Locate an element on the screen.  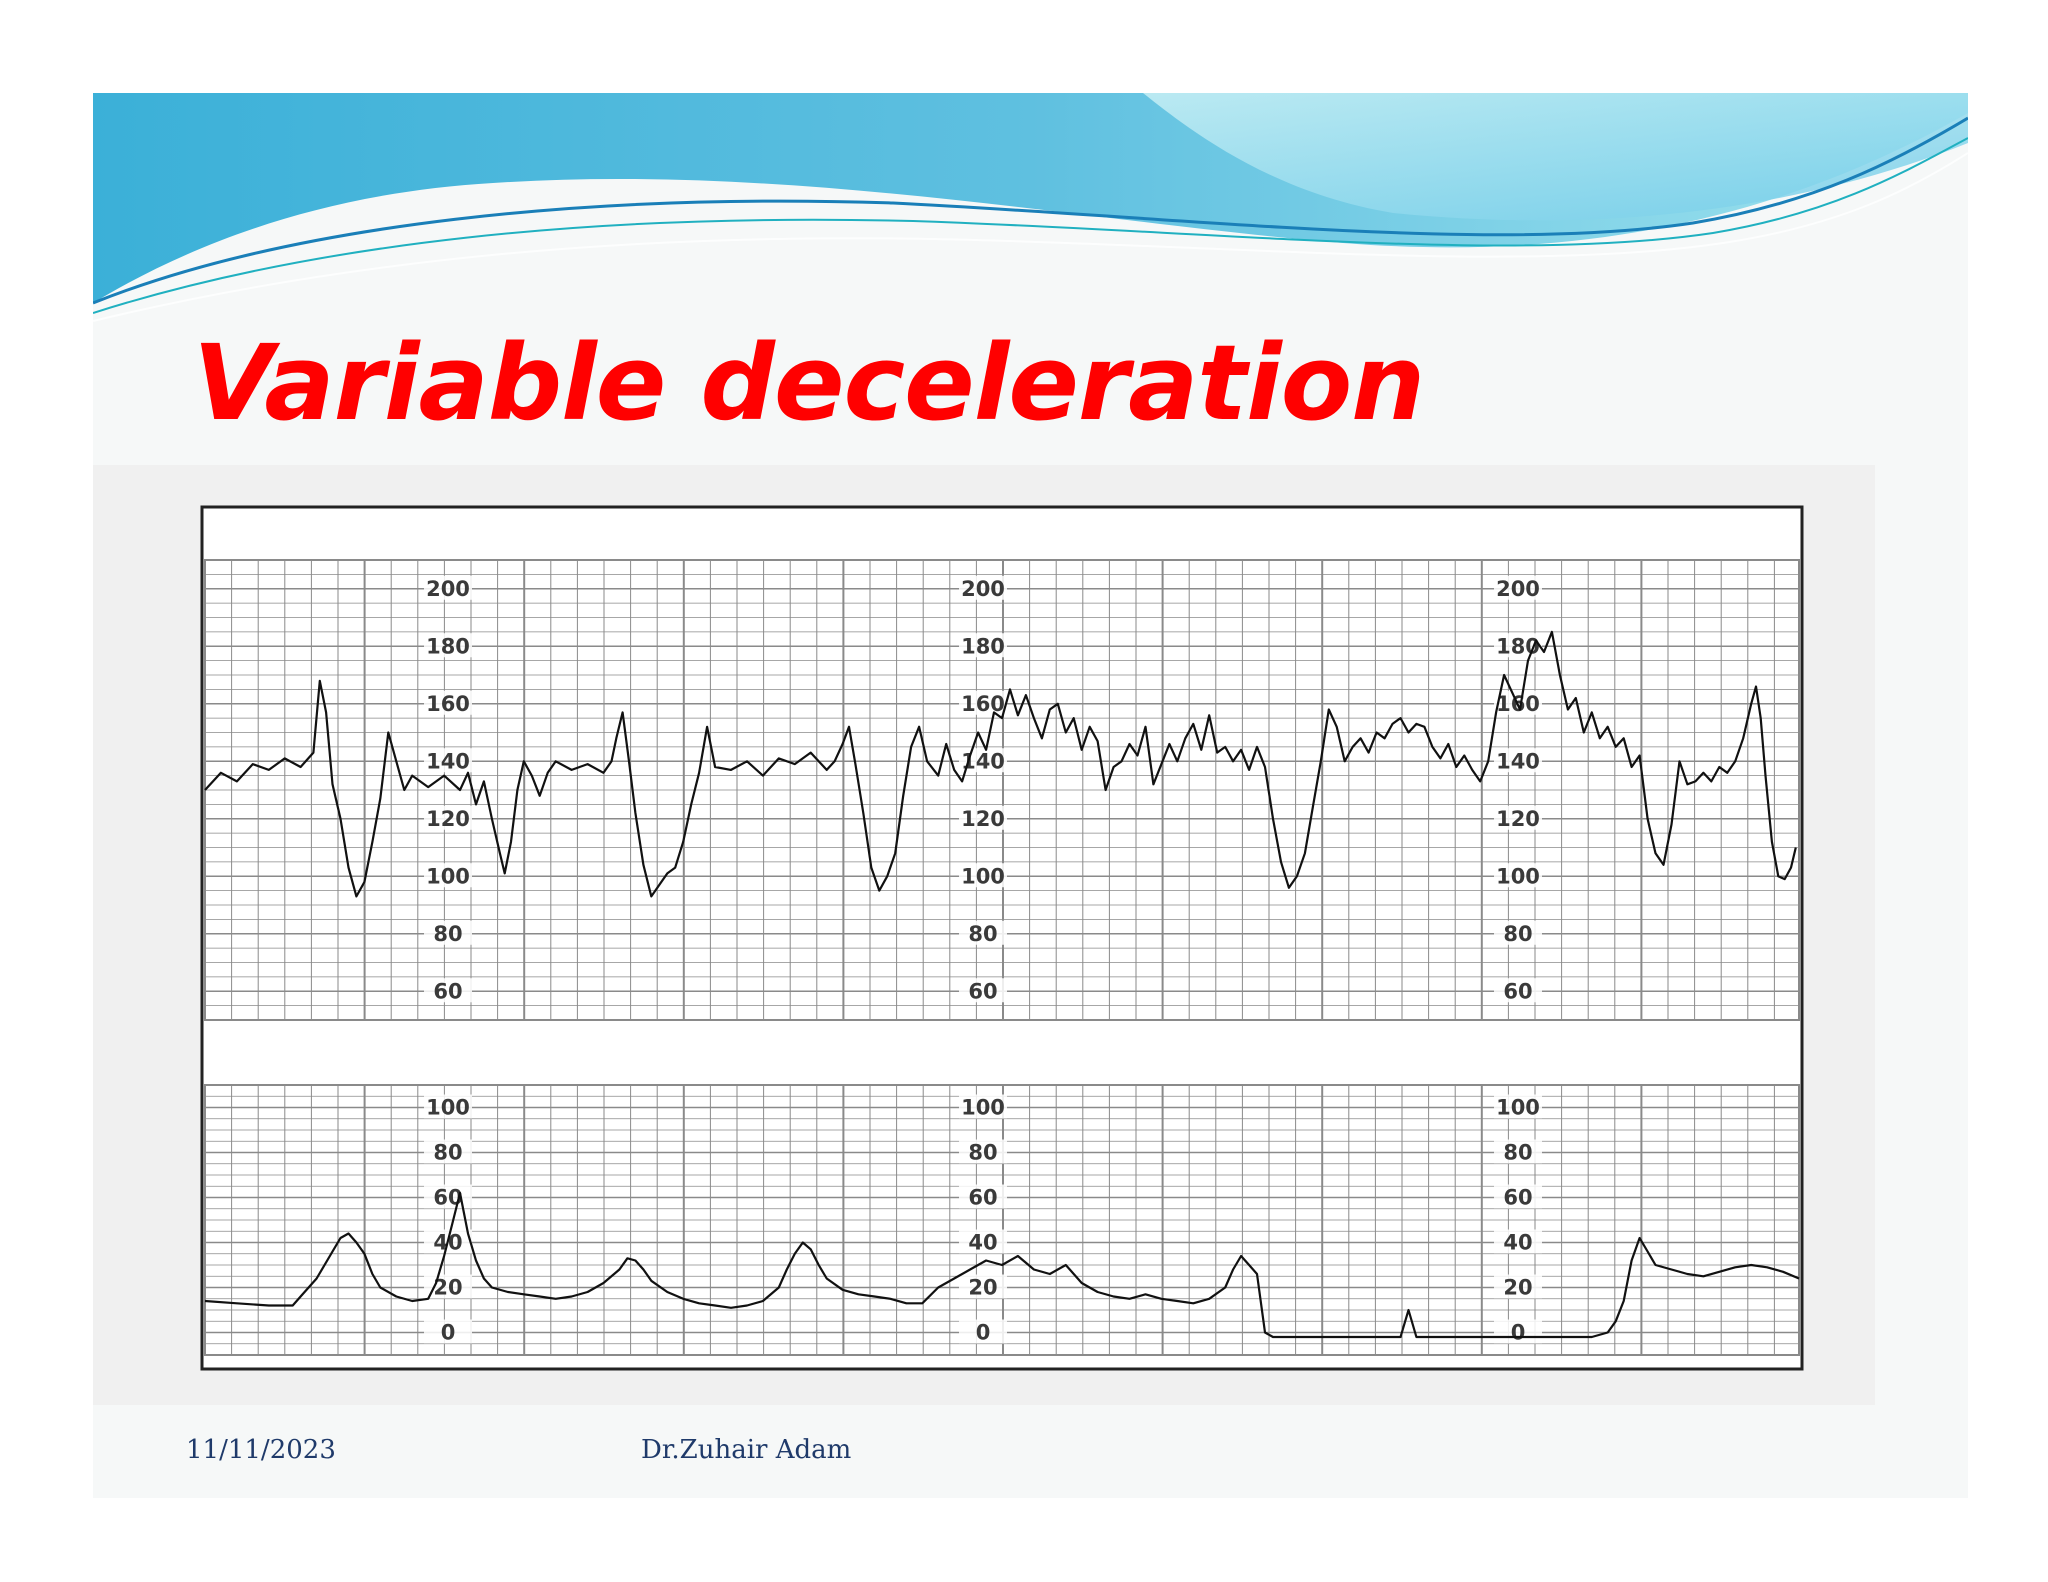
fhr-trace-group is located at coordinates (1000, 764).